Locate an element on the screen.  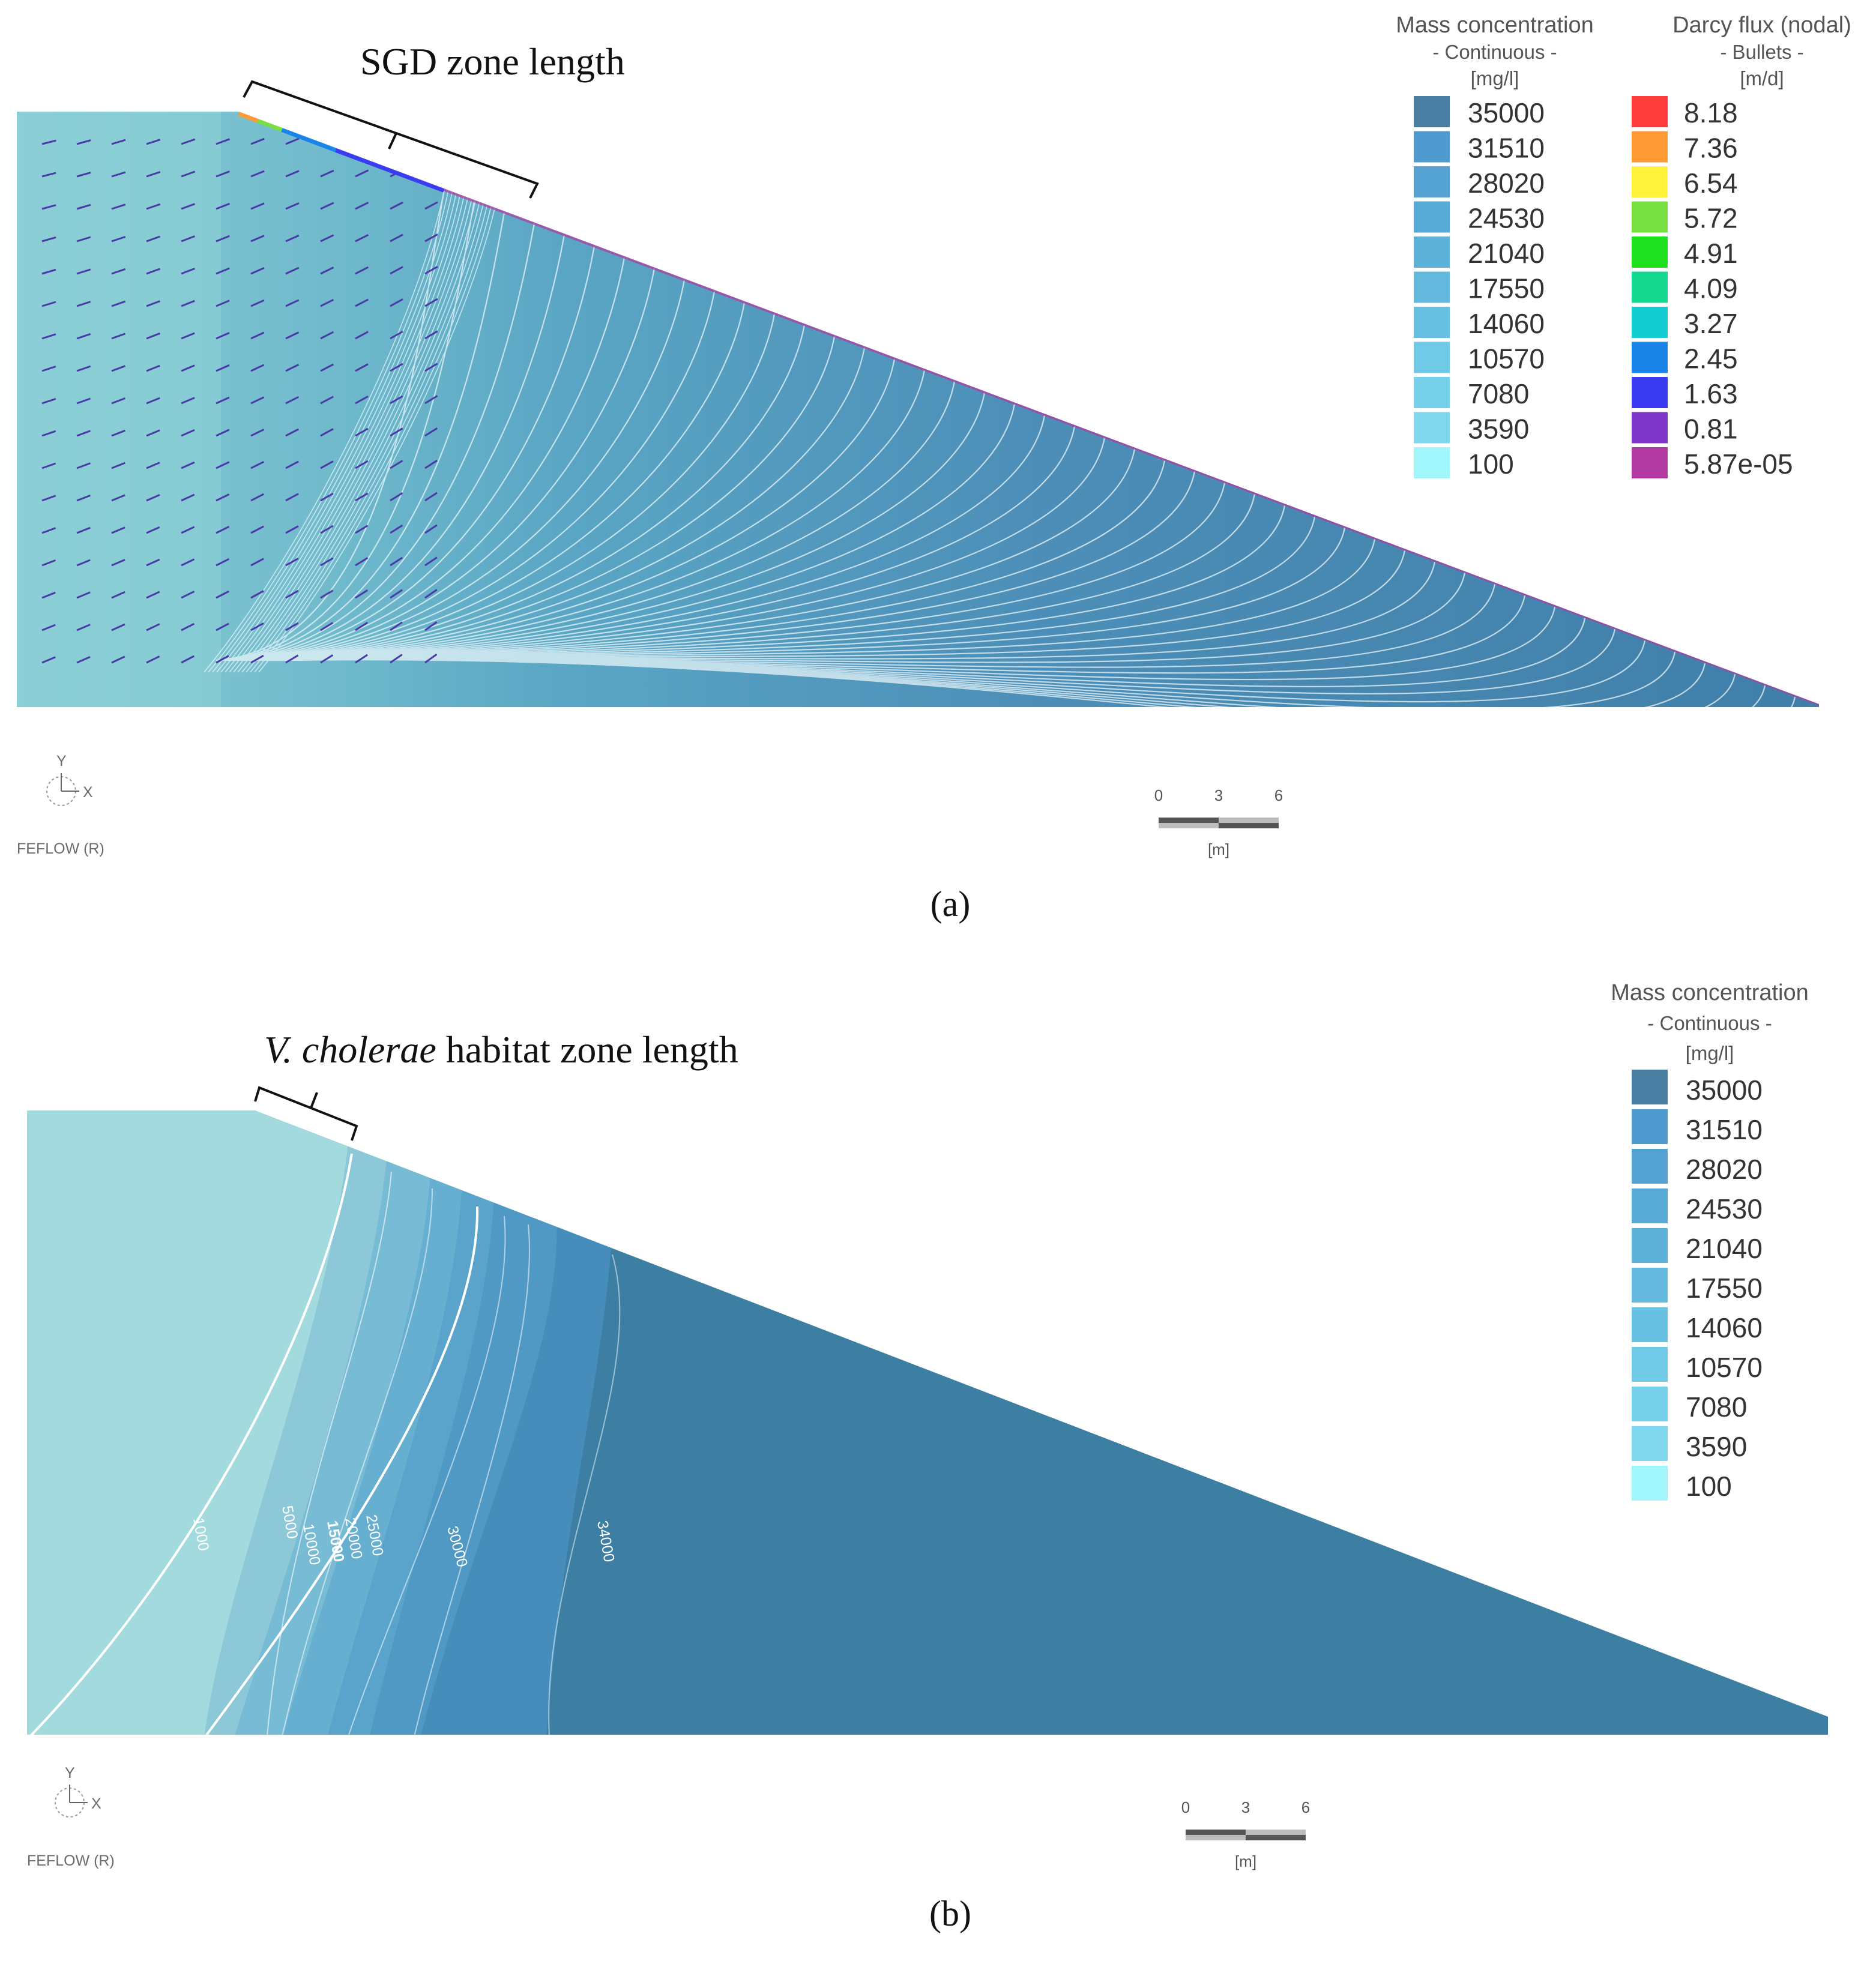
scale-bar: 0 3 6 [m] is located at coordinates (1245, 1834).